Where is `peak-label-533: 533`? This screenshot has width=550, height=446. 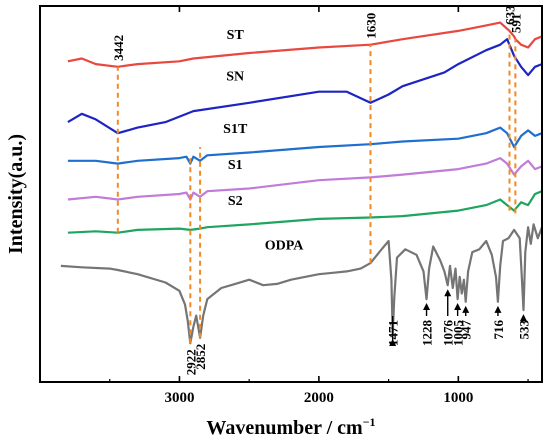 peak-label-533: 533 is located at coordinates (523, 330).